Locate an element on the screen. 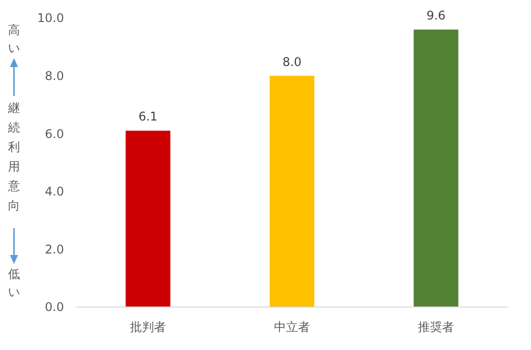  y-axis-title: 継続利用意向 is located at coordinates (13, 156).